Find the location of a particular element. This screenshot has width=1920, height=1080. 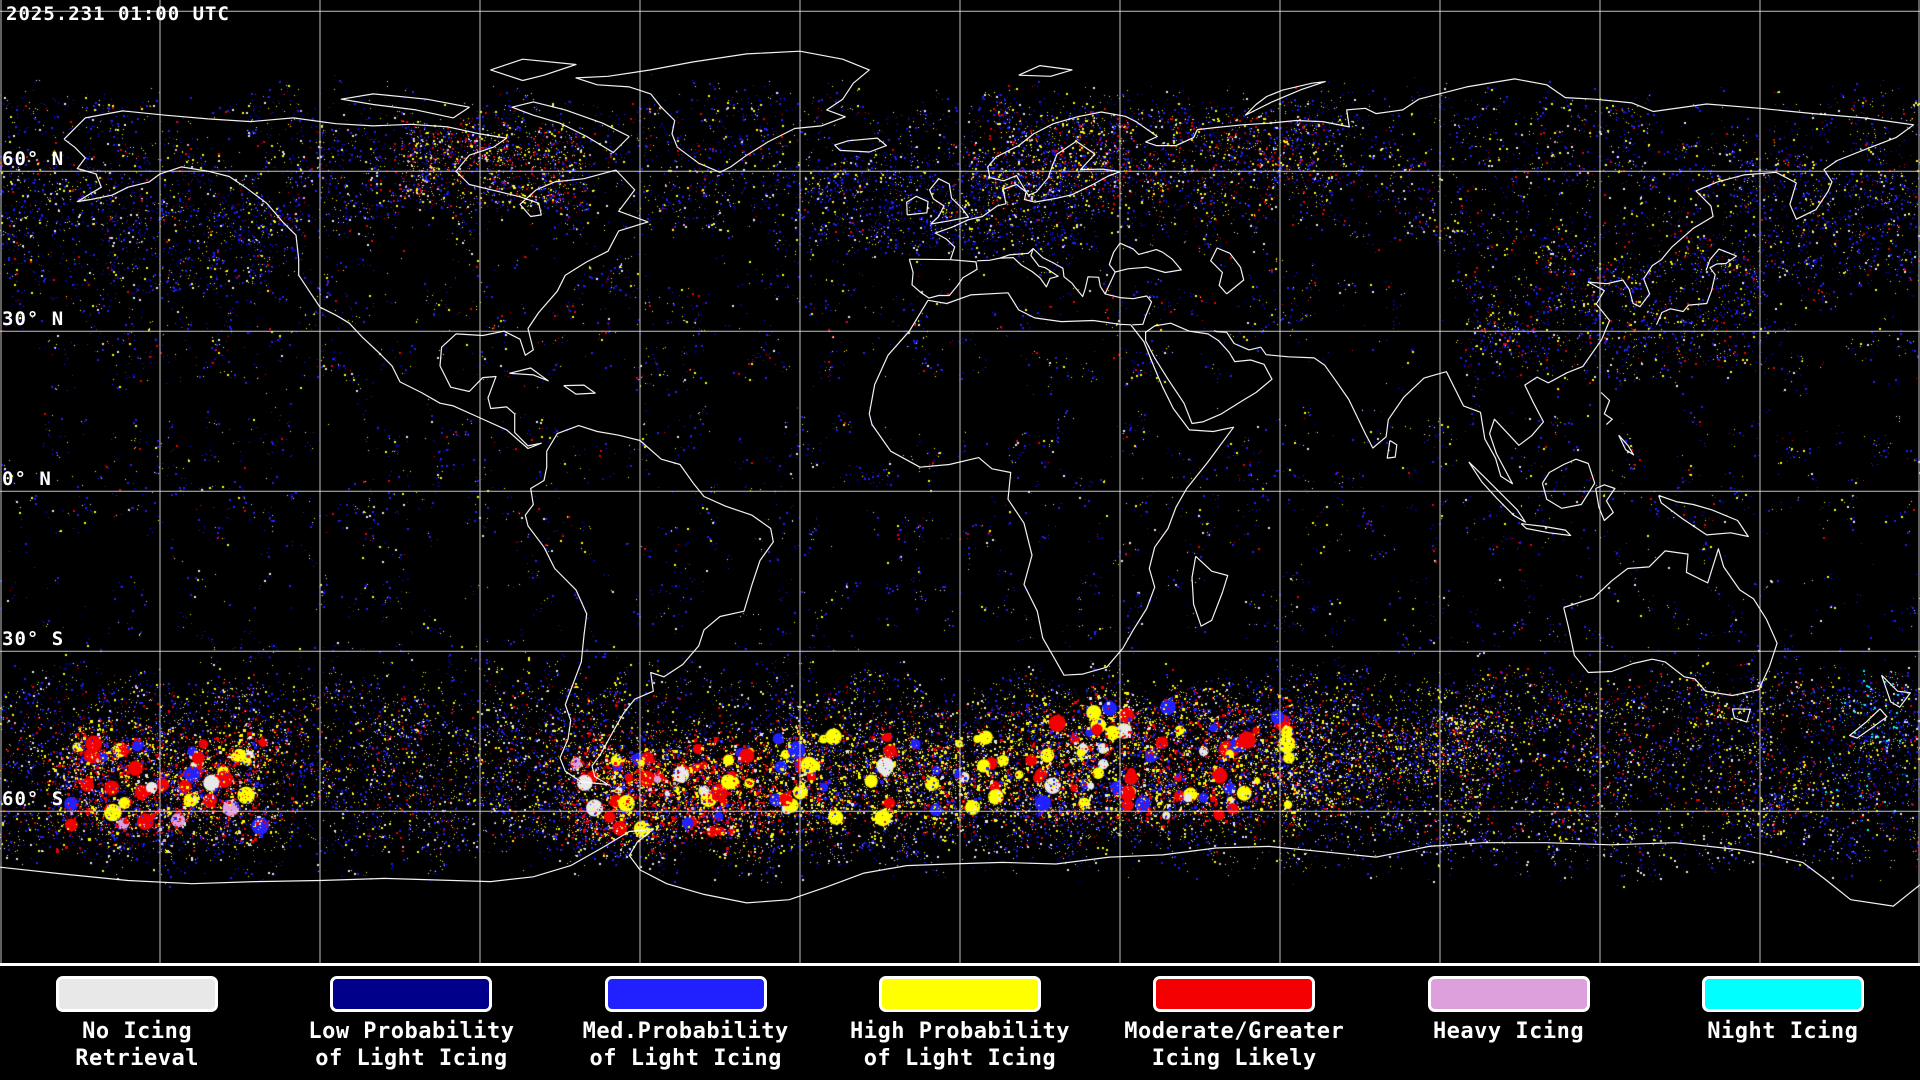

timestamp: 2025.231 01:00 UTC is located at coordinates (118, 14).